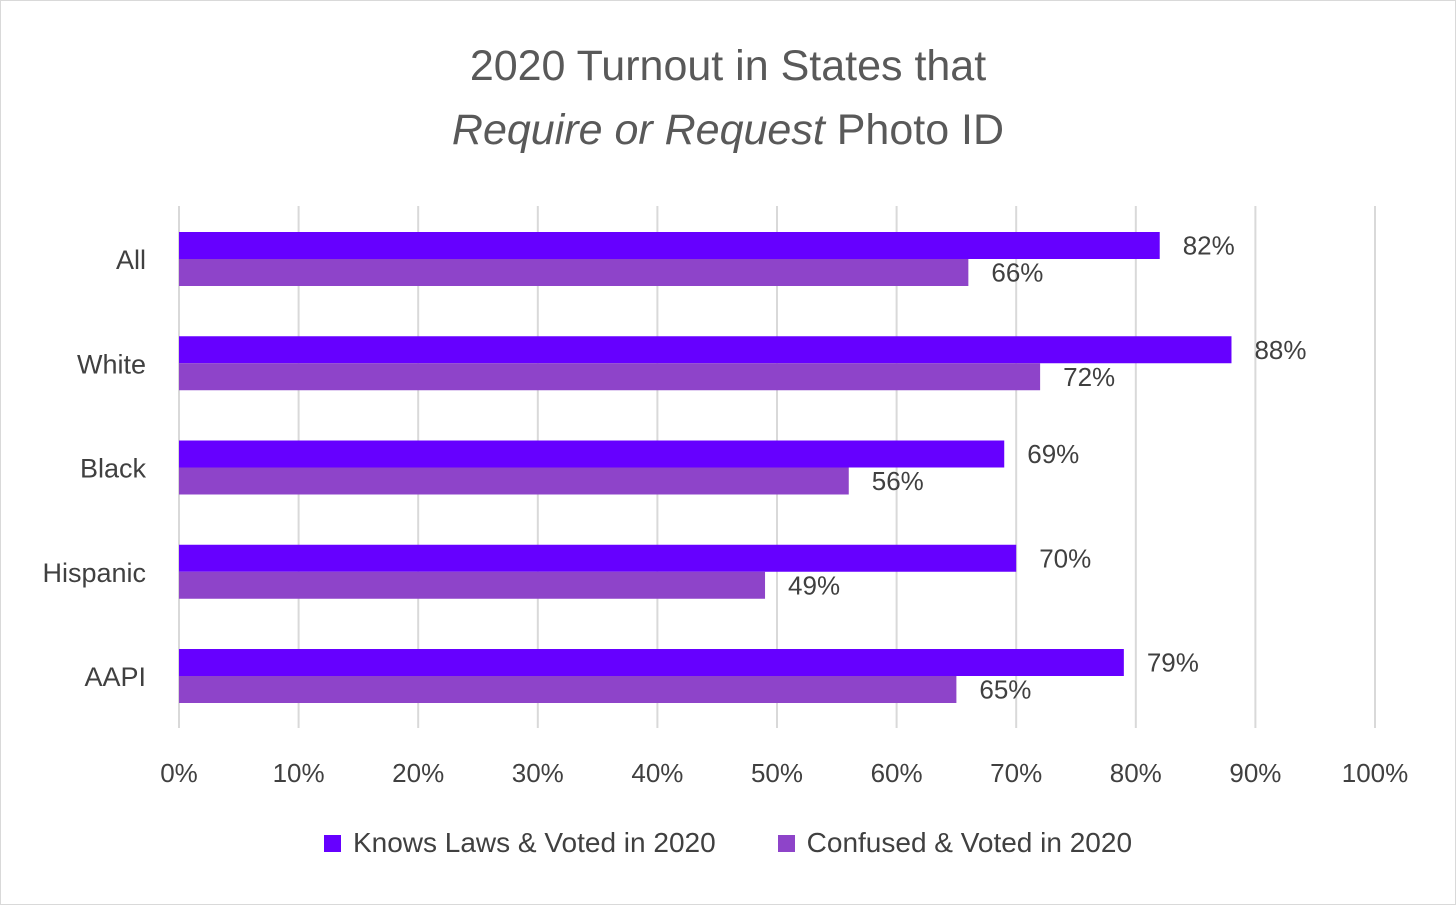 The height and width of the screenshot is (905, 1456). Describe the element at coordinates (1136, 773) in the screenshot. I see `x-tick-label: 80%` at that location.